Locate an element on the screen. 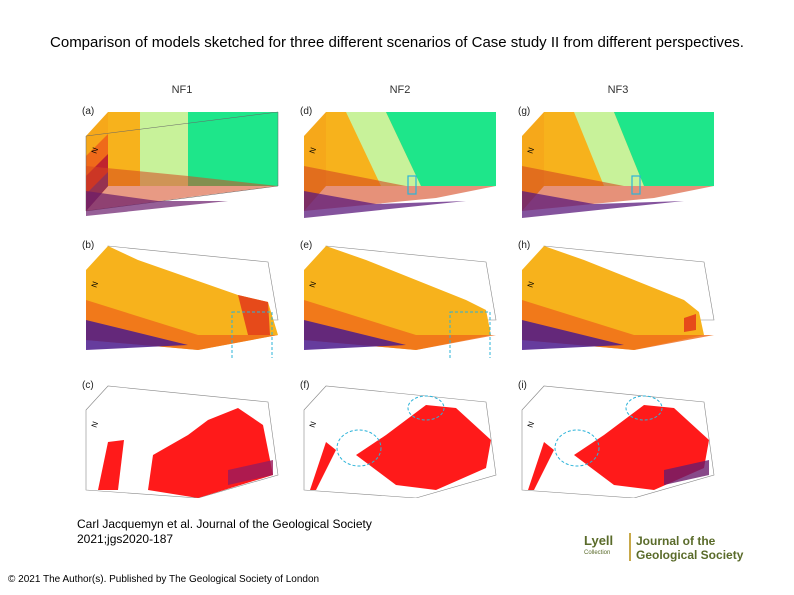 The image size is (794, 595). panel-label: (d) is located at coordinates (306, 111).